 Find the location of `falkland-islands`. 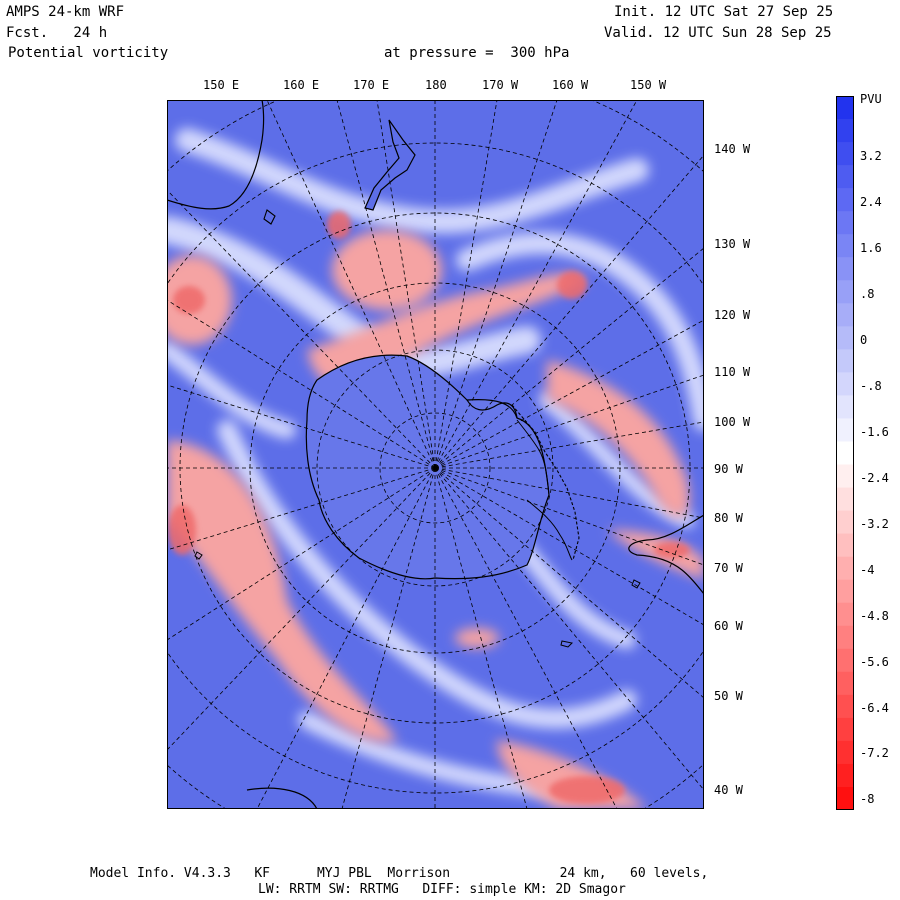

falkland-islands is located at coordinates (636, 584).